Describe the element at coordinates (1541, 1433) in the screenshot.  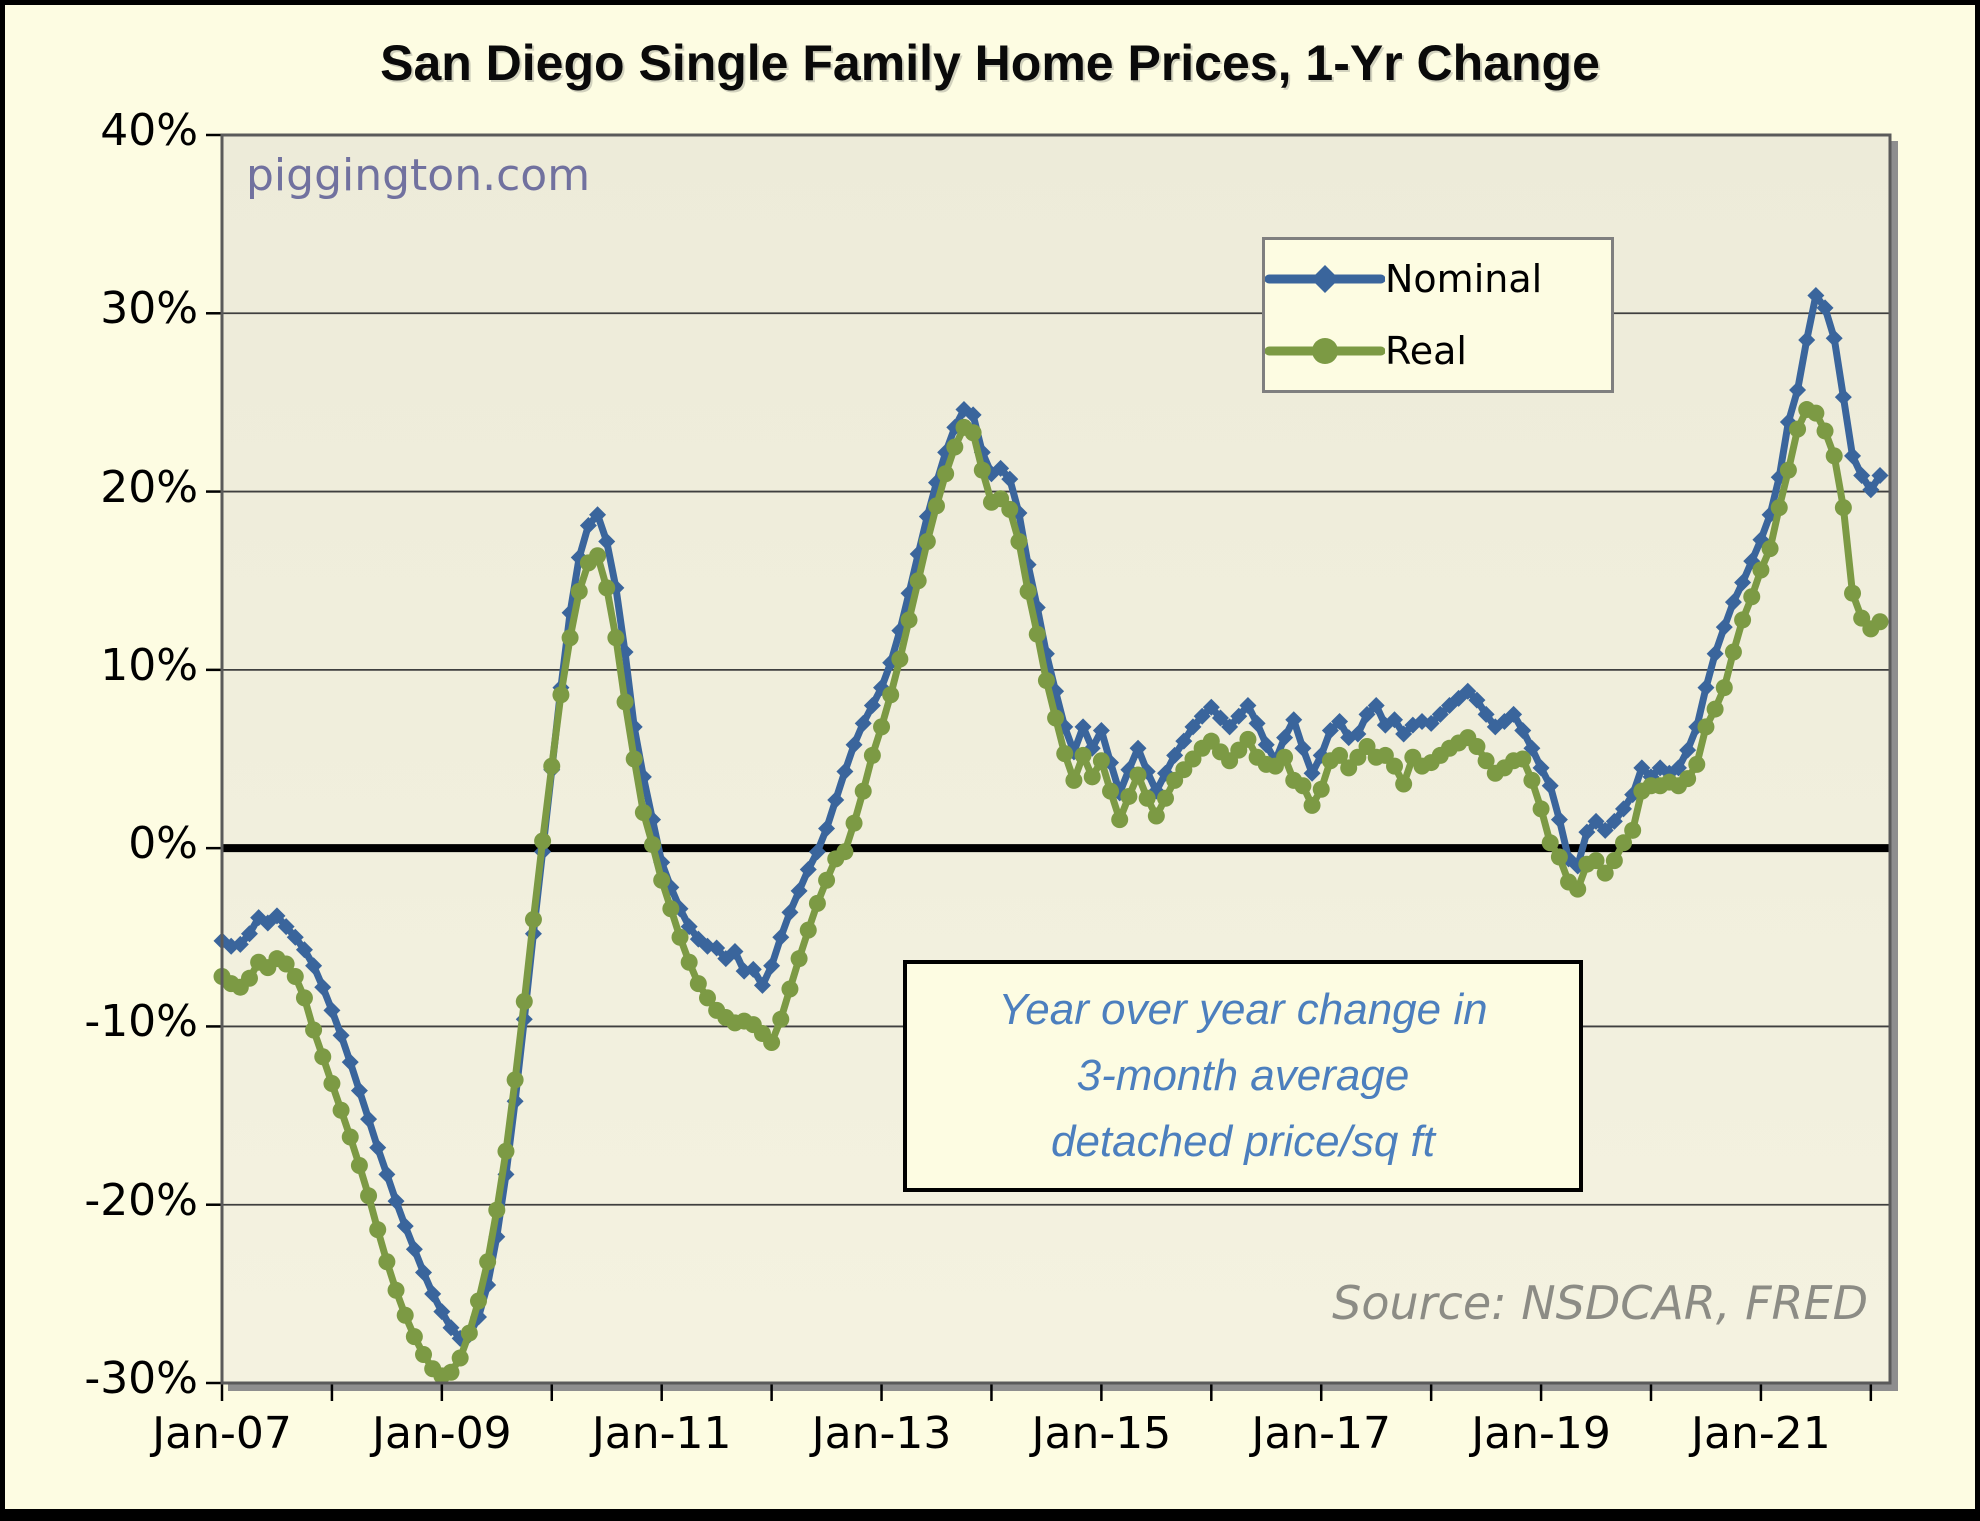
I see `x-axis-label: Jan-19` at that location.